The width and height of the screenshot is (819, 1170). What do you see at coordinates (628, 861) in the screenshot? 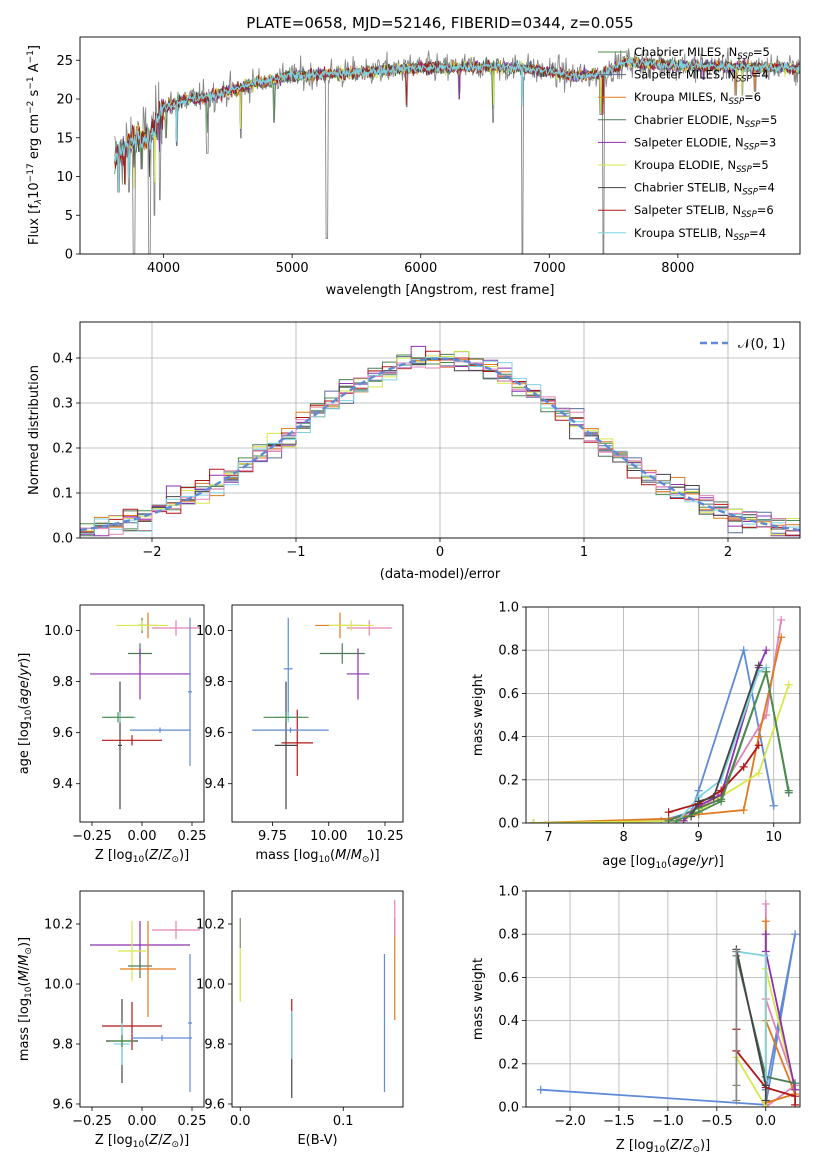
I see `label-part: age [log` at bounding box center [628, 861].